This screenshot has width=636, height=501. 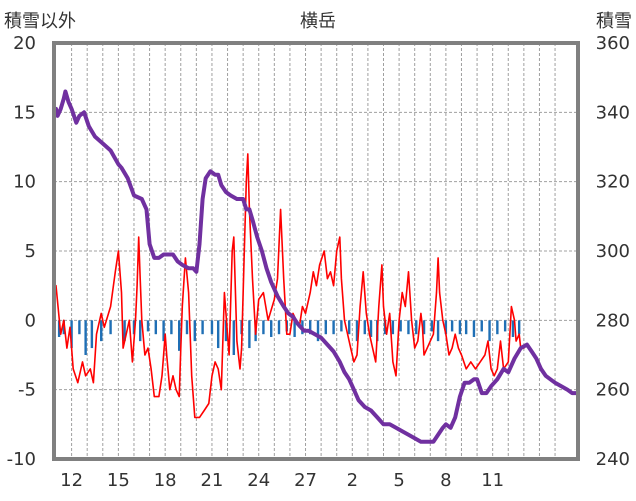 I want to click on right-tick-label: 240, so click(x=613, y=459).